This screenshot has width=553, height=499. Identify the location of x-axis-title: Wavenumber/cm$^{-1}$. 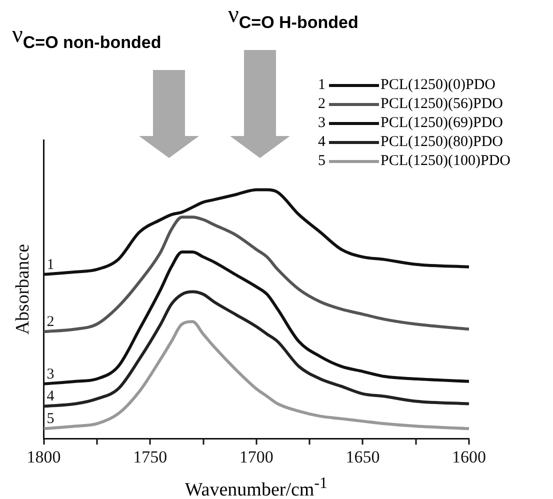
(256, 487).